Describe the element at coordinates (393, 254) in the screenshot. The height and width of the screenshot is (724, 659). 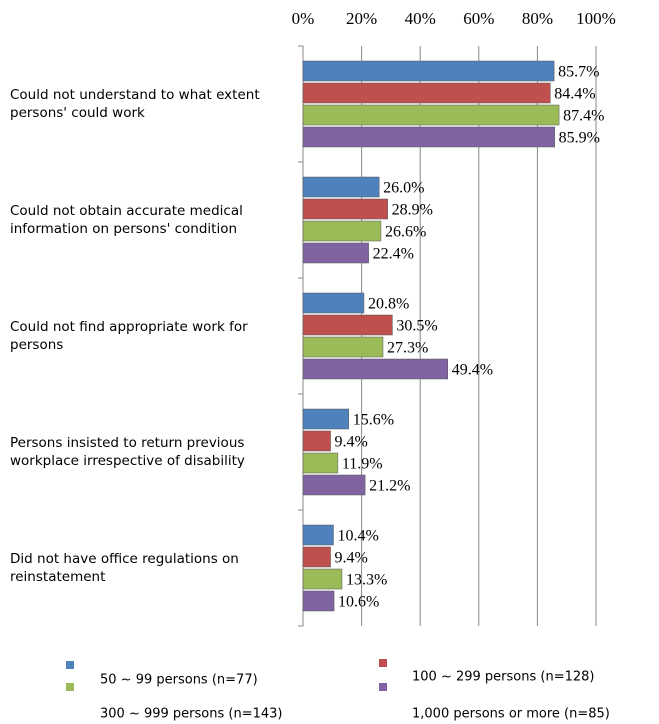
I see `value-label: 22.4%` at that location.